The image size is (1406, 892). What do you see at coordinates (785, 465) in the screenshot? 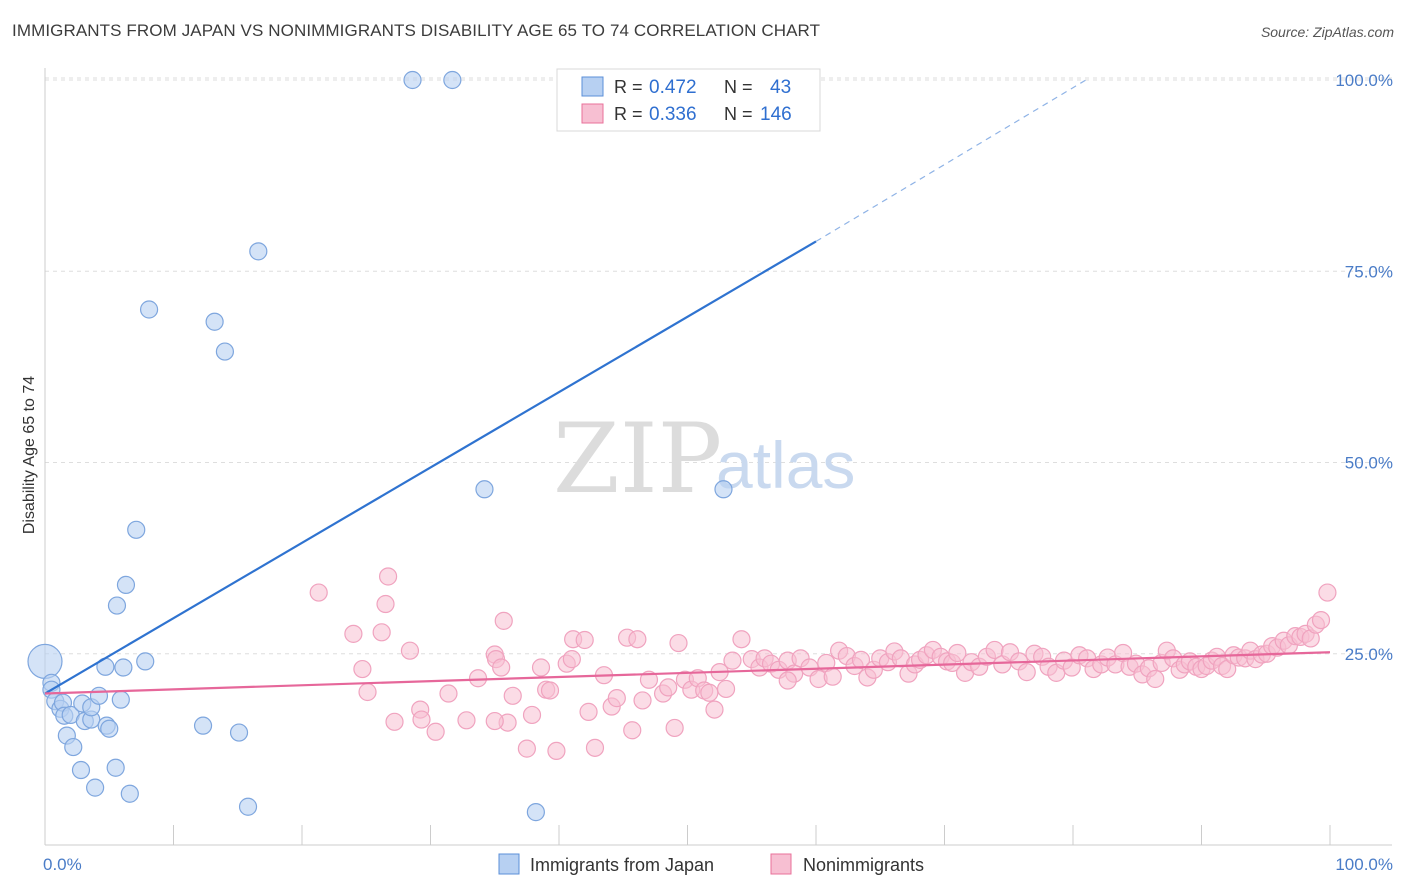
I see `watermark-atlas: atlas` at bounding box center [785, 465].